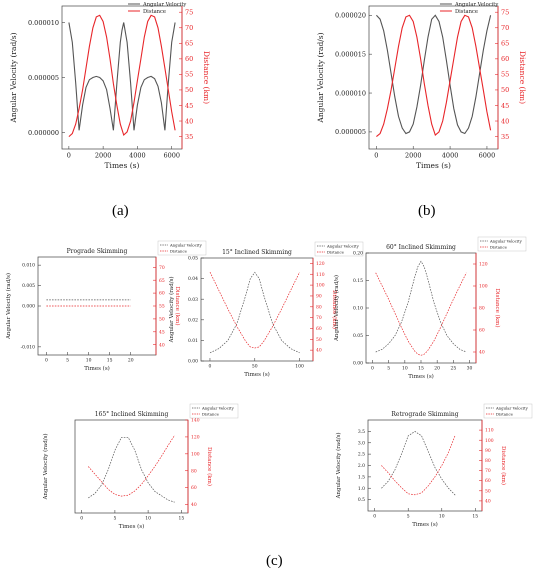 The image size is (550, 574). Describe the element at coordinates (350, 16) in the screenshot. I see `y-left-tick-label: 0.000020` at that location.